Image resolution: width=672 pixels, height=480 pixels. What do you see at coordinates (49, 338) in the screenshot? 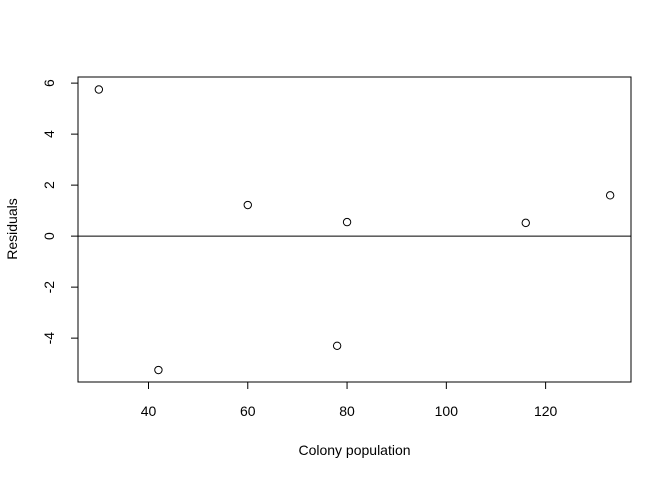
I see `y-tick-label: -4` at bounding box center [49, 338].